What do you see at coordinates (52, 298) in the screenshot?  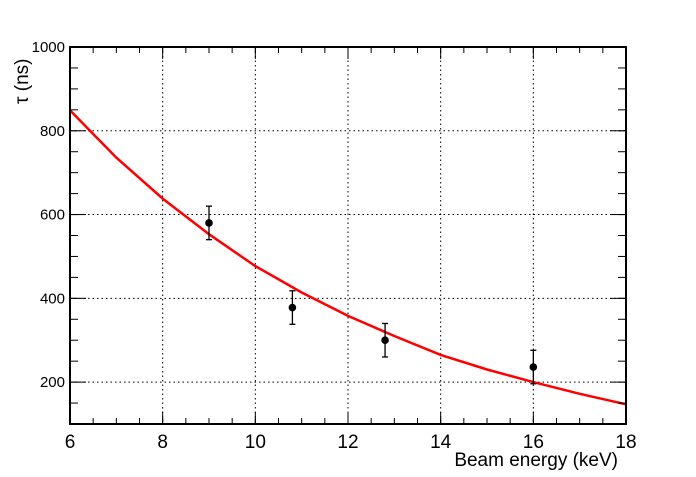 I see `y-tick-label: 400` at bounding box center [52, 298].